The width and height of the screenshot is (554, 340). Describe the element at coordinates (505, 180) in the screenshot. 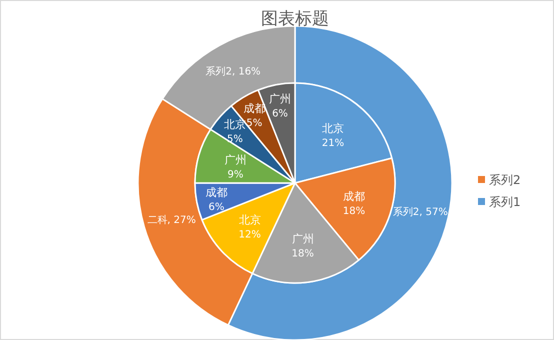

I see `slice-label: 系列2` at that location.